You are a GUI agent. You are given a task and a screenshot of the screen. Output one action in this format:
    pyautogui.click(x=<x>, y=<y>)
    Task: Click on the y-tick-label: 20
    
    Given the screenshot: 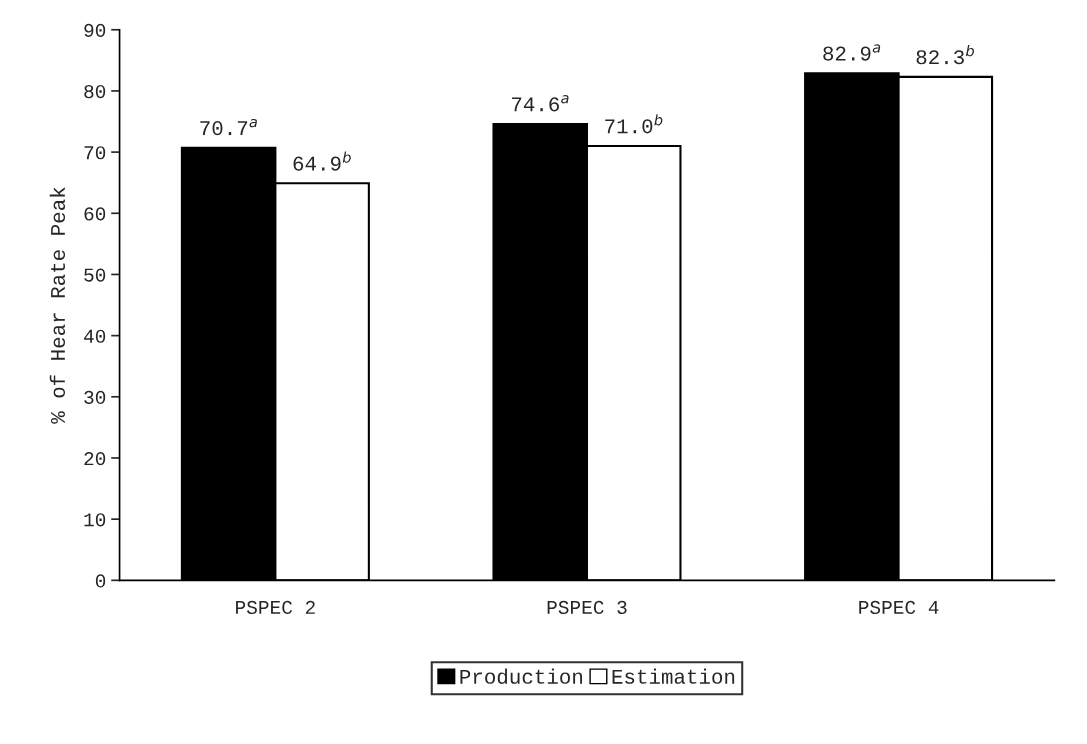 What is the action you would take?
    pyautogui.click(x=95, y=459)
    